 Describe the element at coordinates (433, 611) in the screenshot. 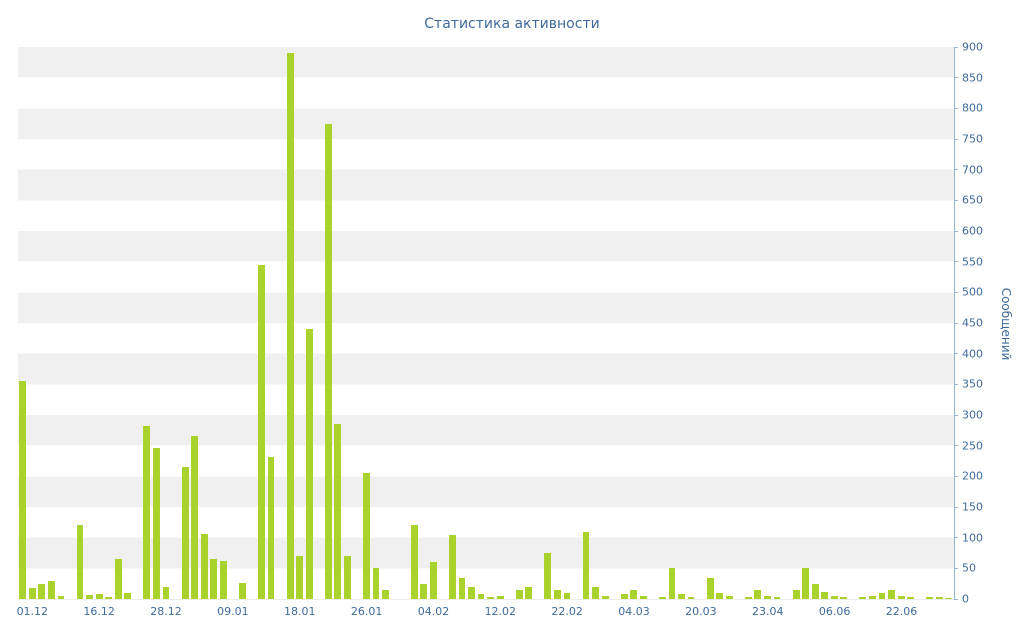

I see `x-axis-label: 04.02` at that location.